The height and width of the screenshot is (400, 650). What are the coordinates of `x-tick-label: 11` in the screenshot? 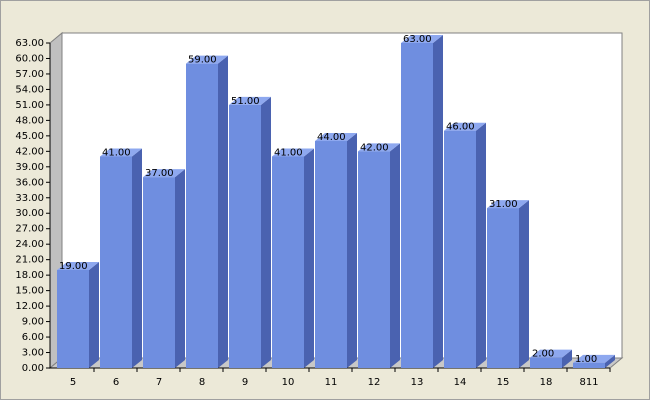 It's located at (331, 382).